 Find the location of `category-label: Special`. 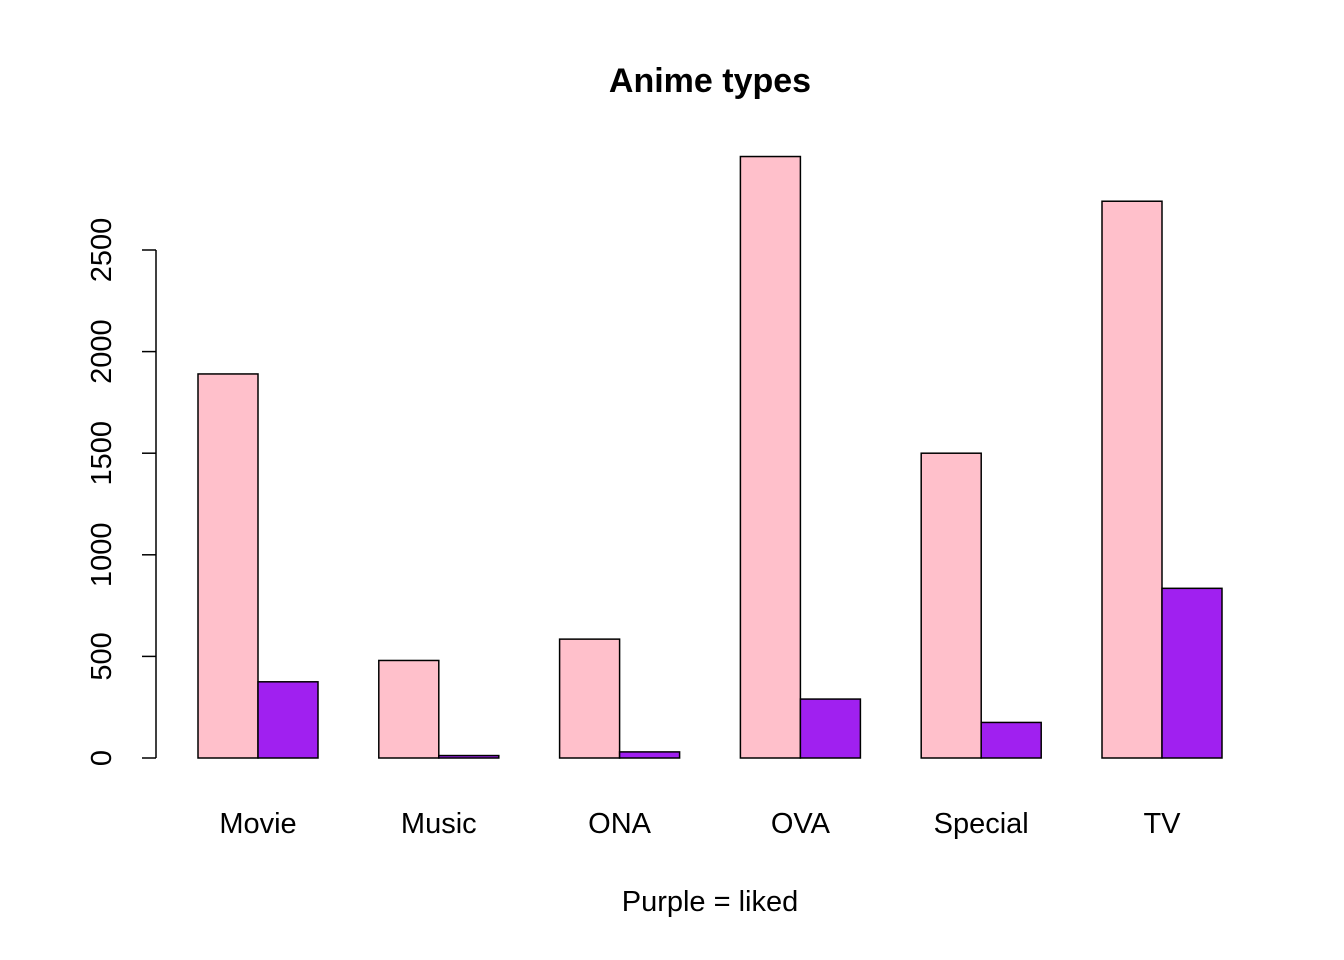

category-label: Special is located at coordinates (981, 824).